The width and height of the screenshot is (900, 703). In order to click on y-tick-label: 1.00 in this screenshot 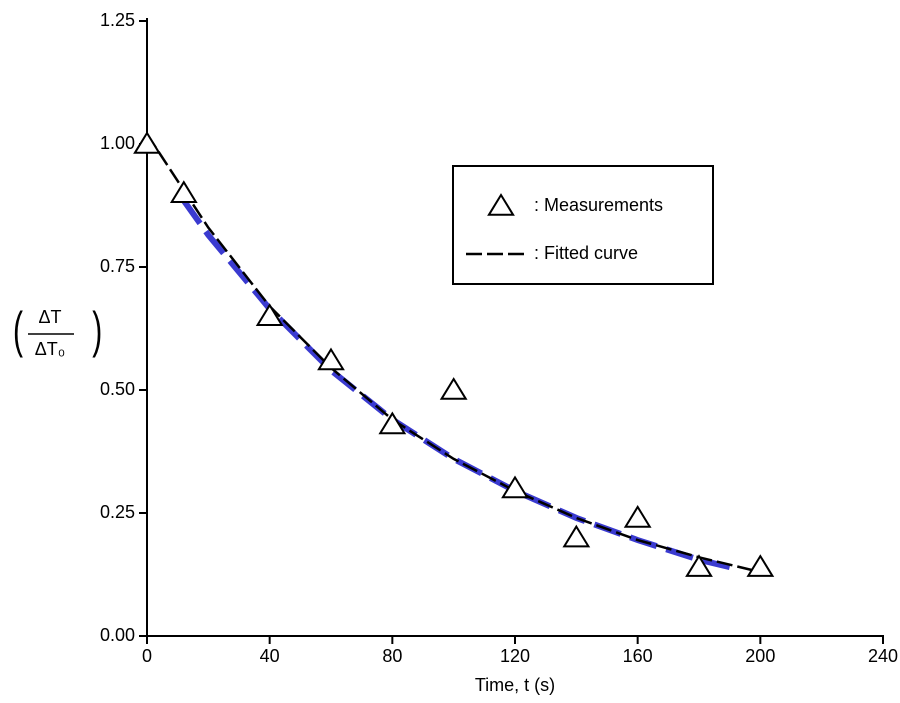, I will do `click(117, 143)`.